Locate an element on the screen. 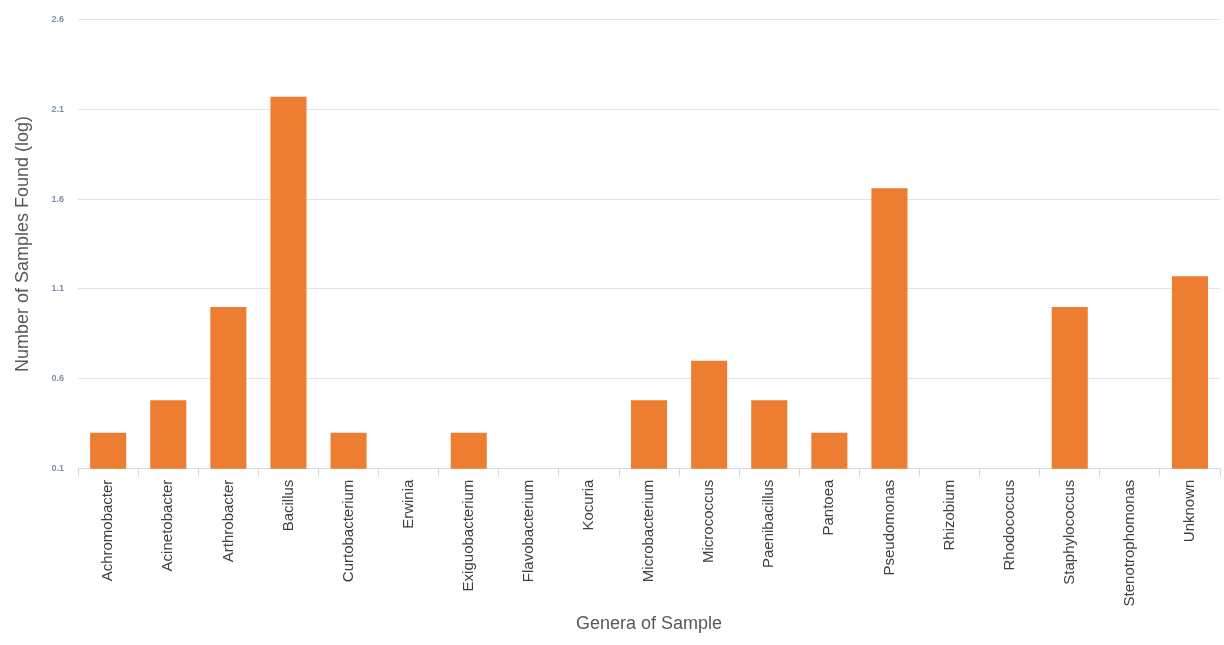 The image size is (1224, 645). x-tick-label: Stenotrophomonas is located at coordinates (1128, 543).